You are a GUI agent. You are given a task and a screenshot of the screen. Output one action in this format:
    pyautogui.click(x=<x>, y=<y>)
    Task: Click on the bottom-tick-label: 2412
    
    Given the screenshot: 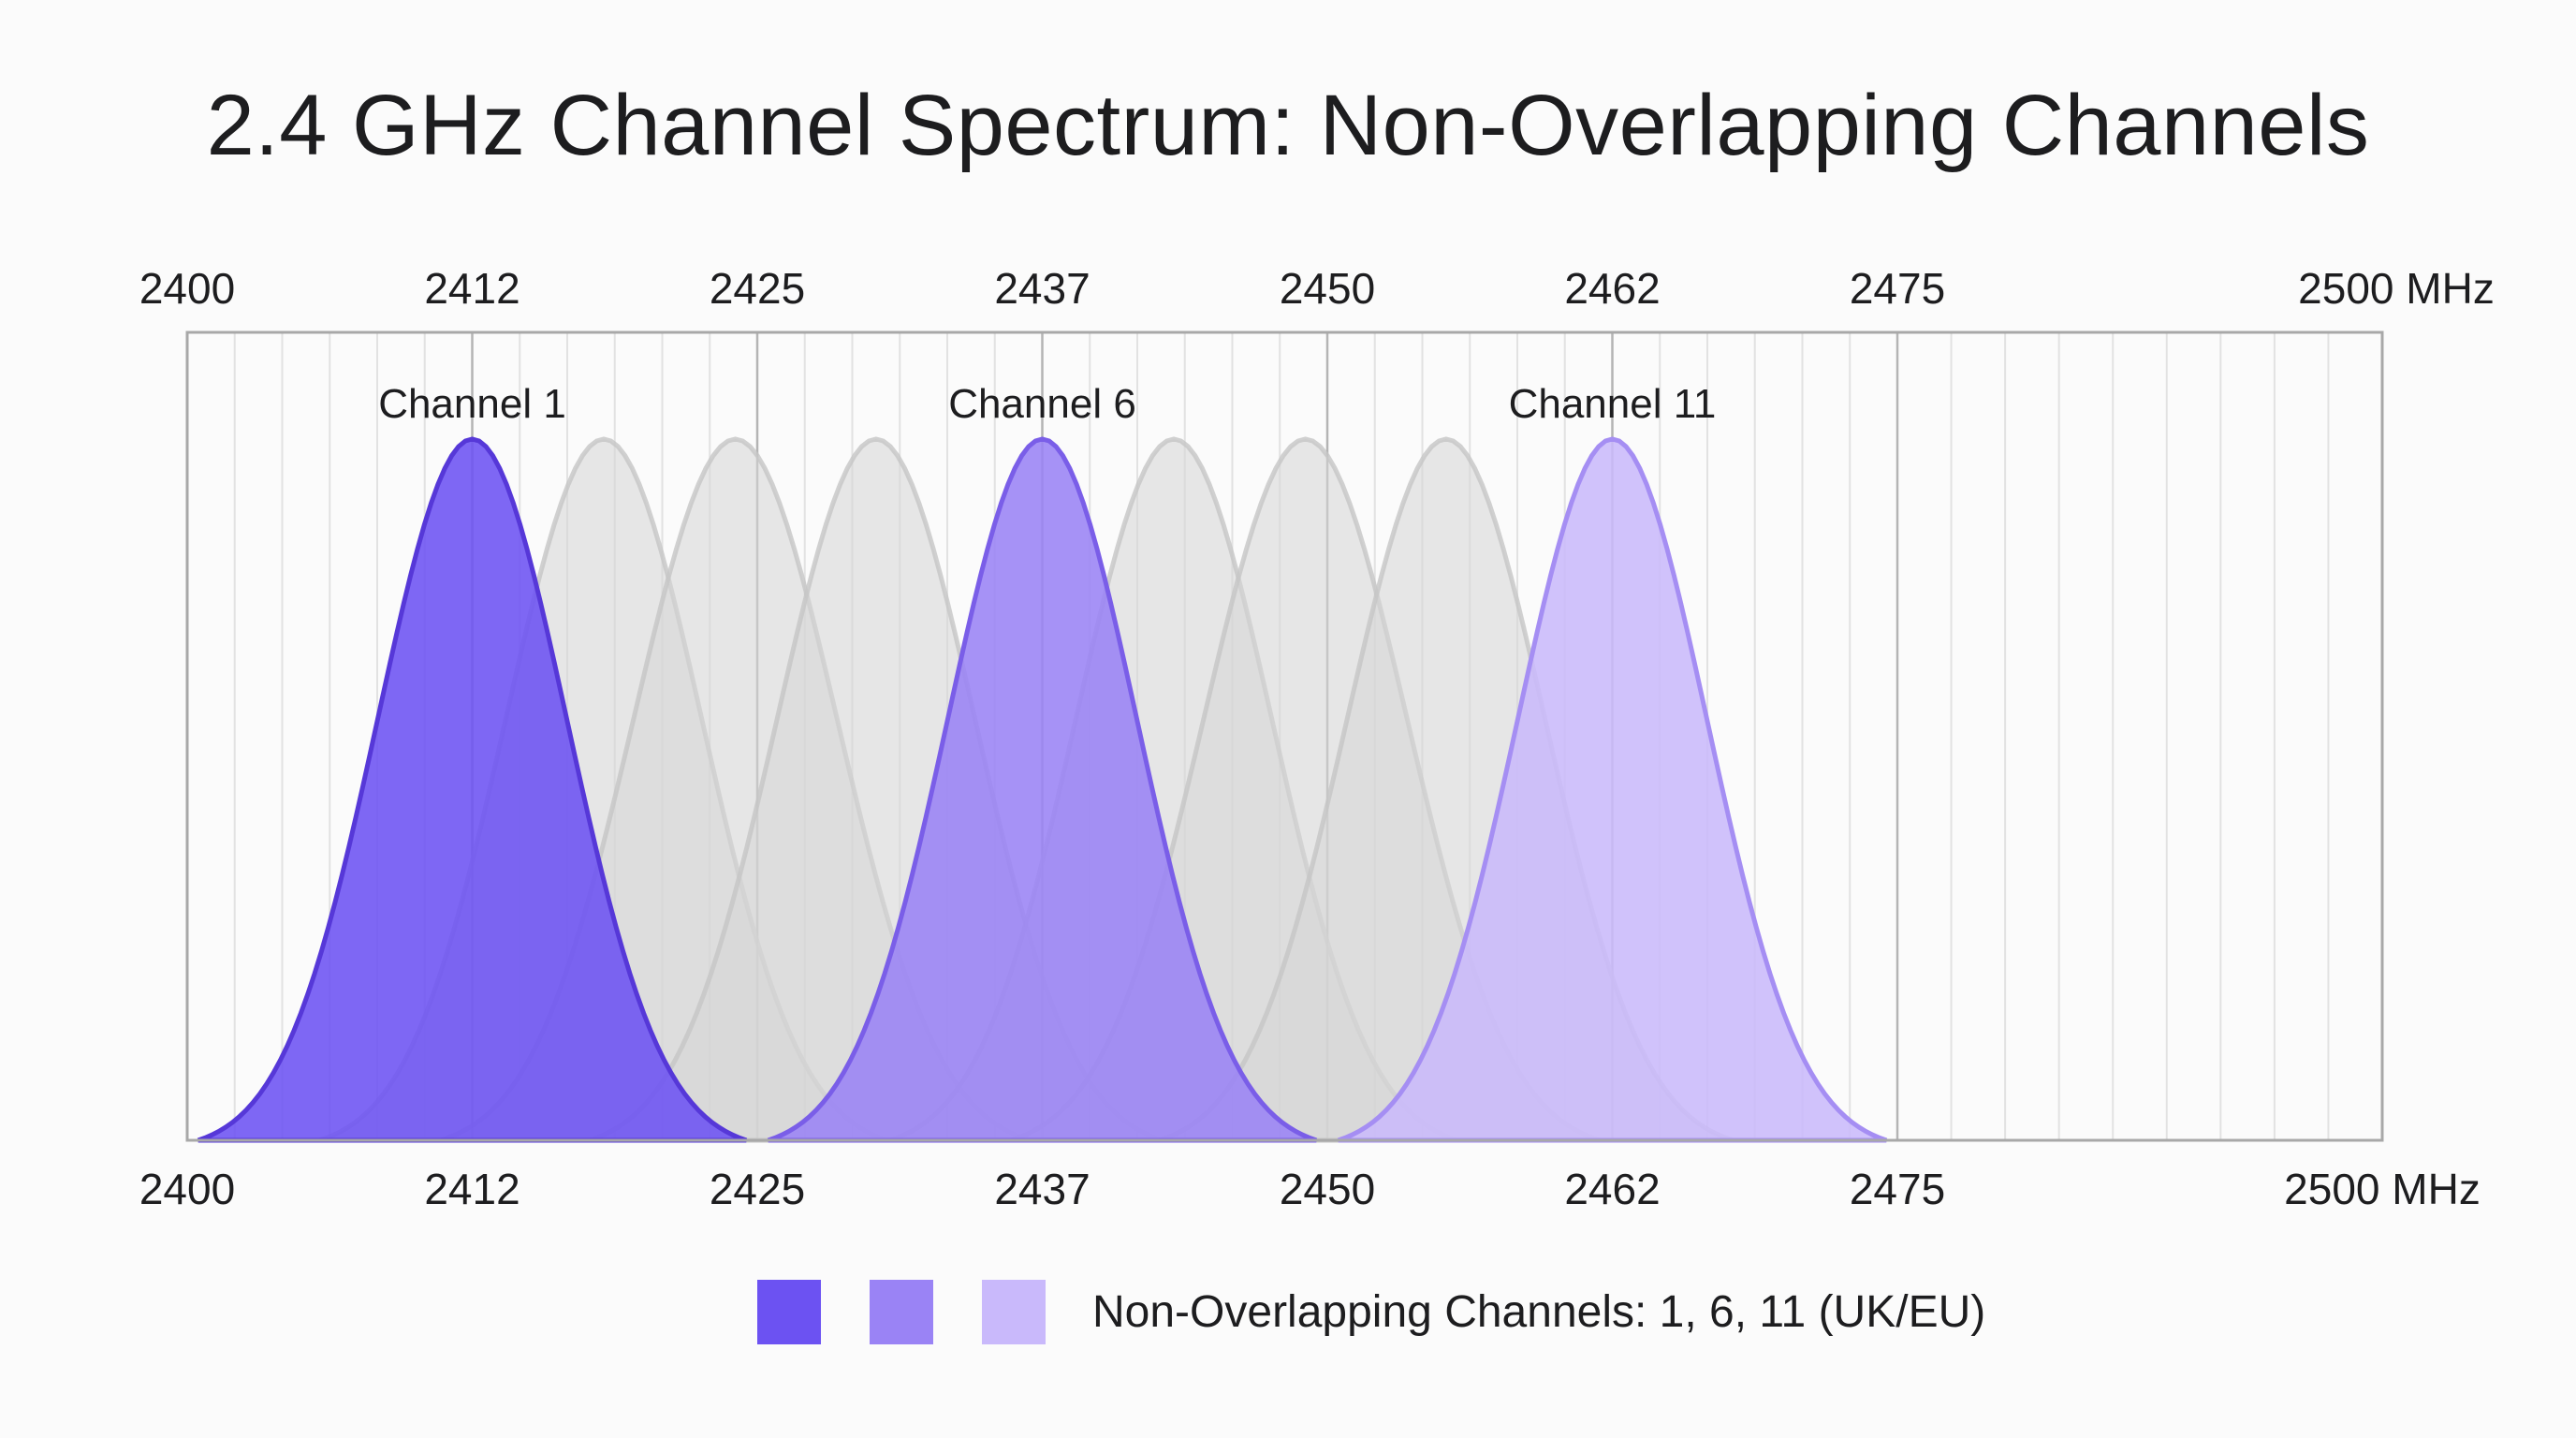 What is the action you would take?
    pyautogui.click(x=472, y=1189)
    